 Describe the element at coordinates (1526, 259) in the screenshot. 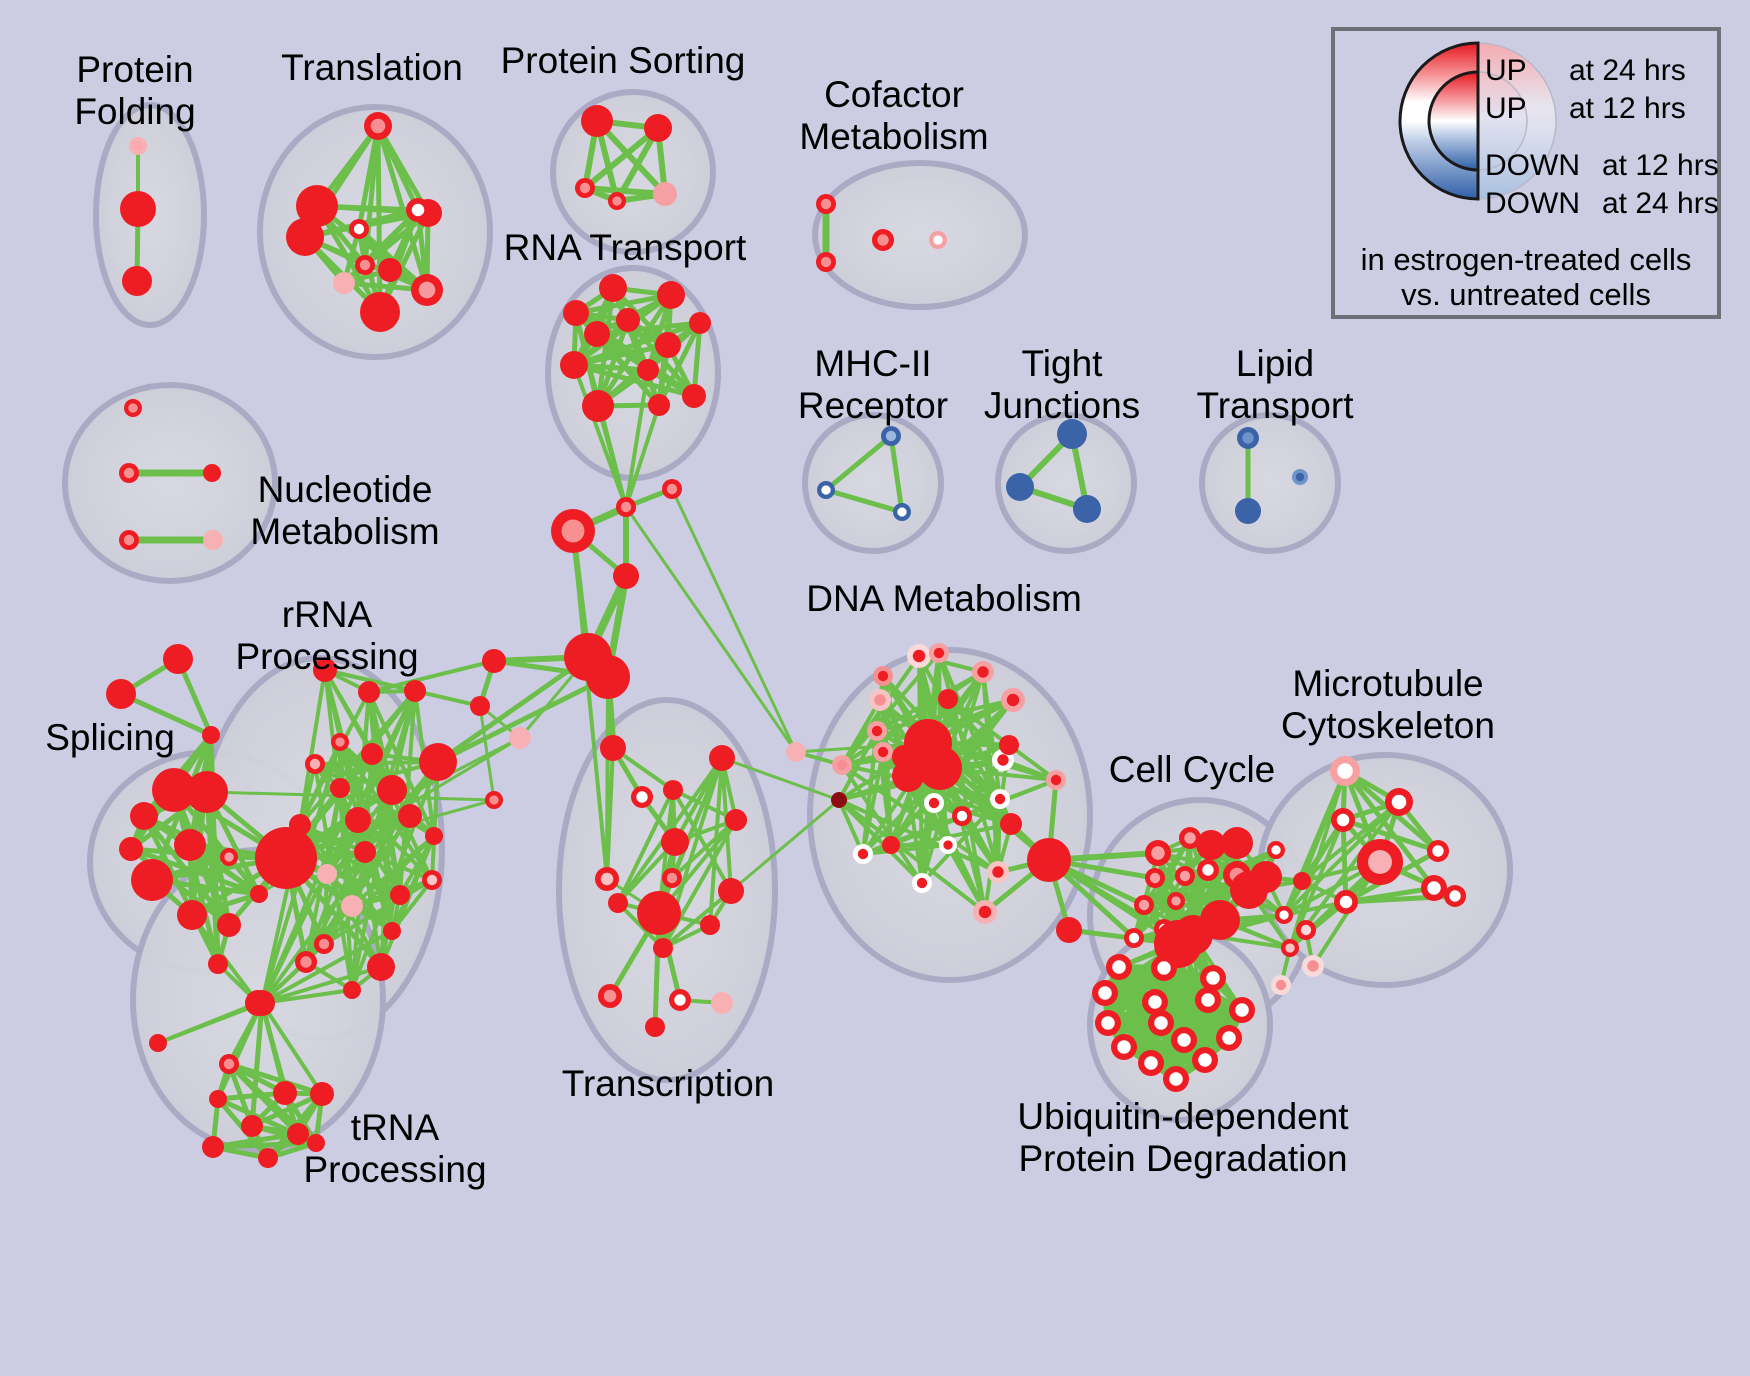

I see `legend-caption-line1: in estrogen-treated cells` at that location.